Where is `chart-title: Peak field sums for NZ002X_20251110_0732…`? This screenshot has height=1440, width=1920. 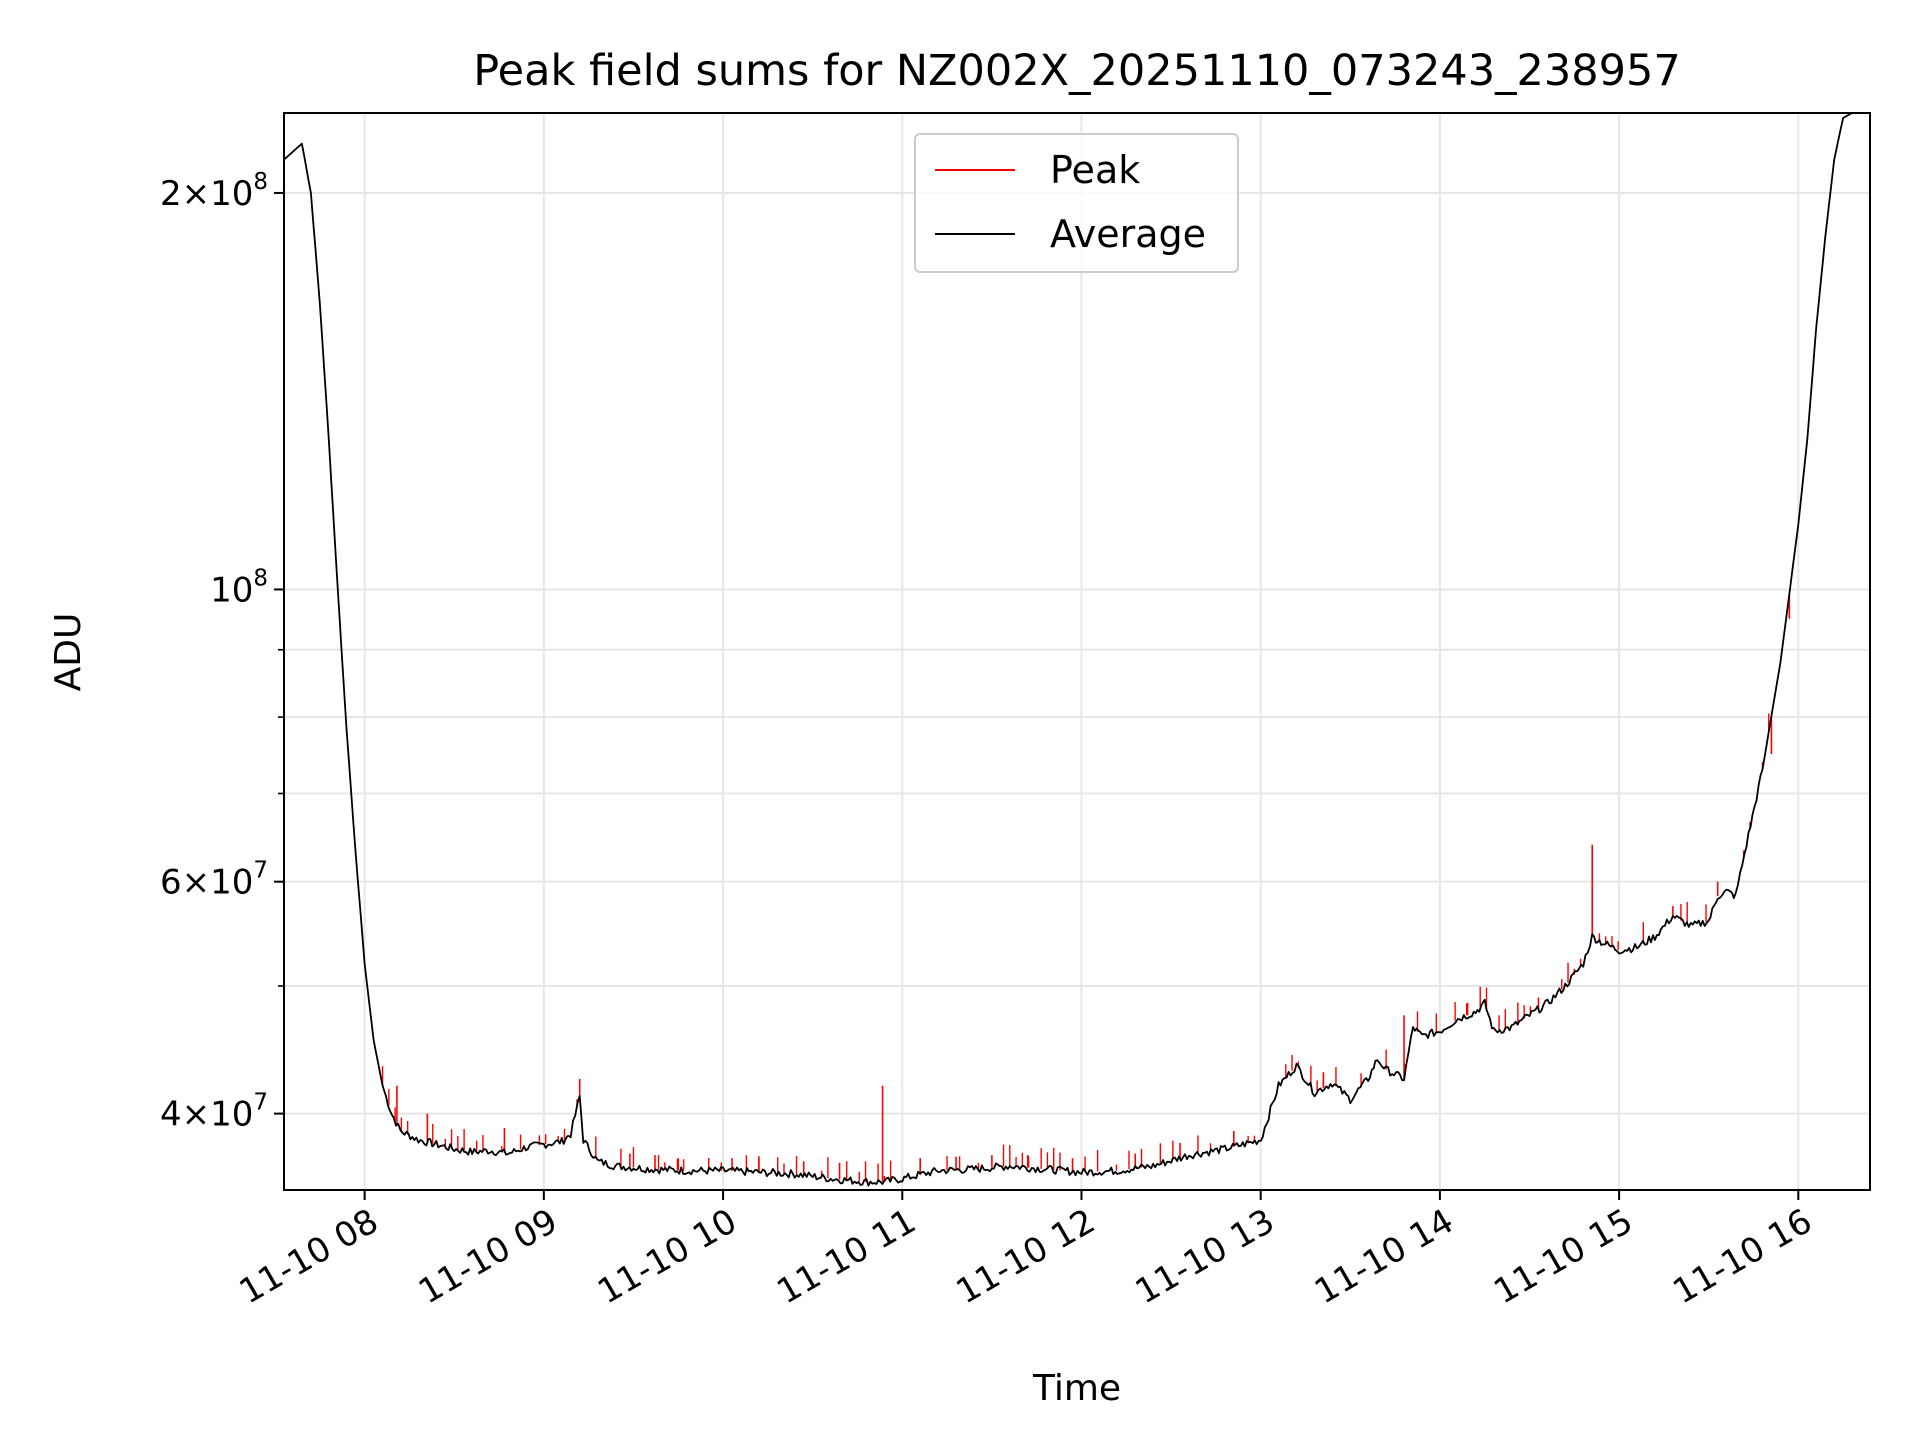
chart-title: Peak field sums for NZ002X_20251110_0732… is located at coordinates (1076, 71).